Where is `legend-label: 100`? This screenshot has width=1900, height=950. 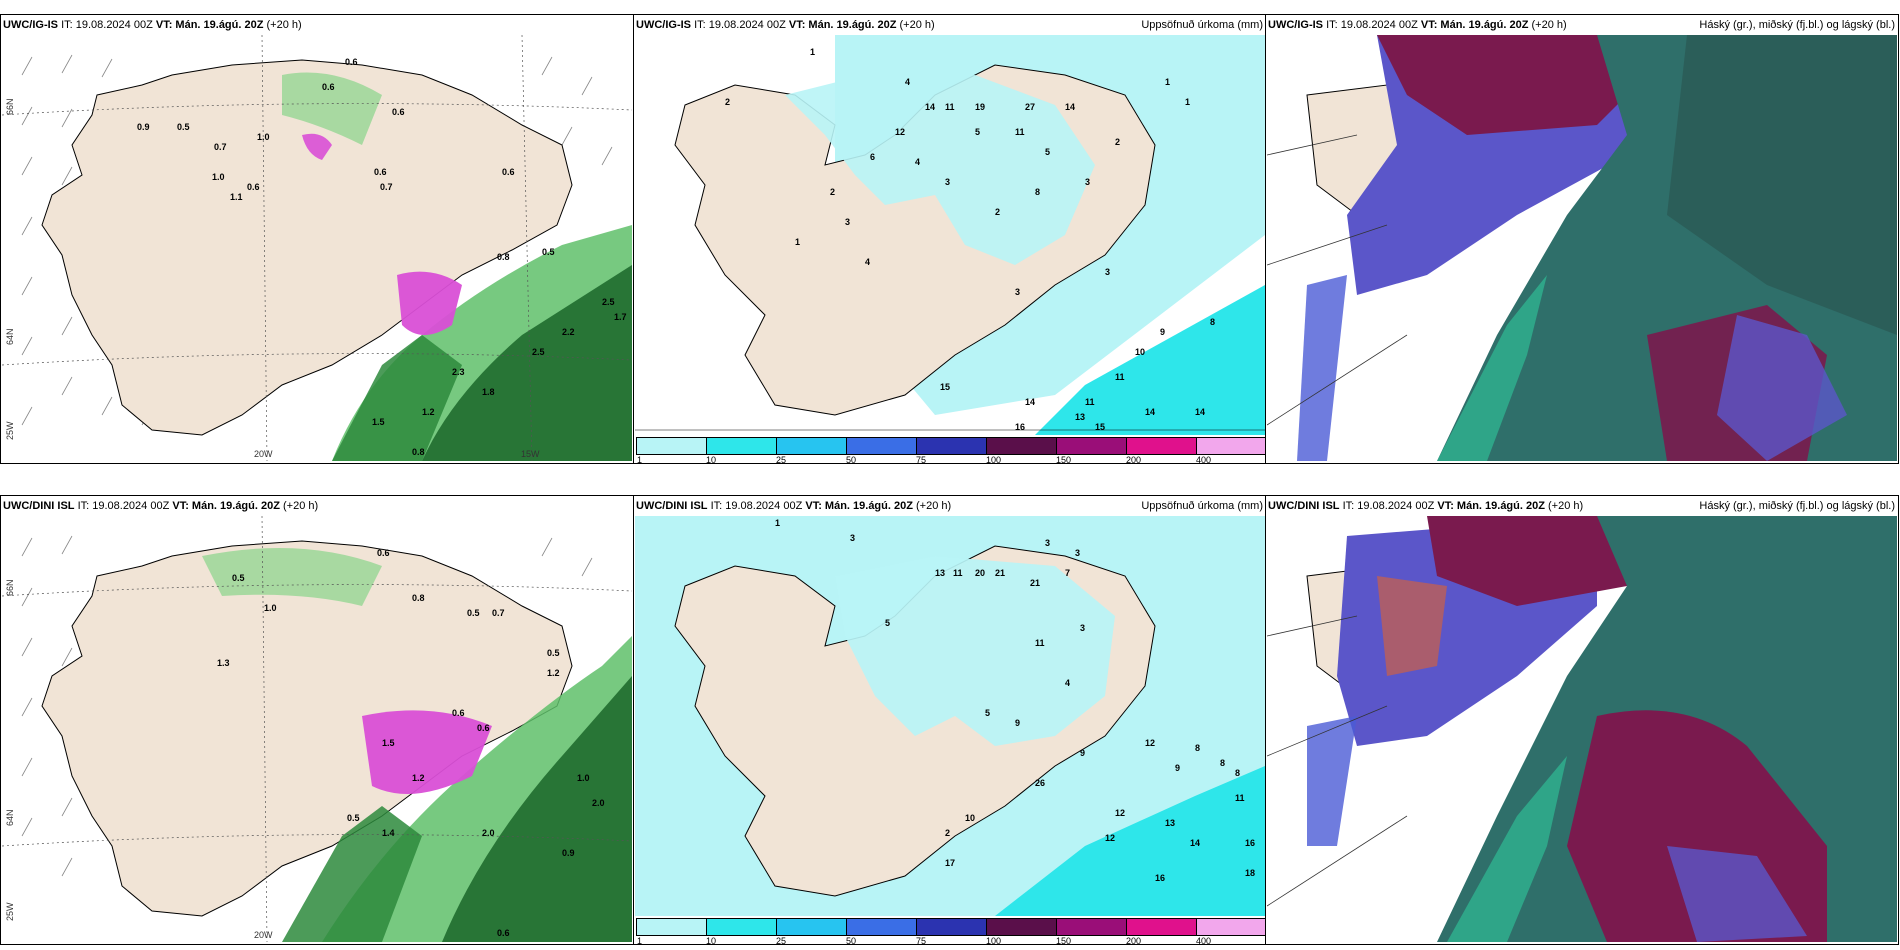 legend-label: 100 is located at coordinates (994, 940).